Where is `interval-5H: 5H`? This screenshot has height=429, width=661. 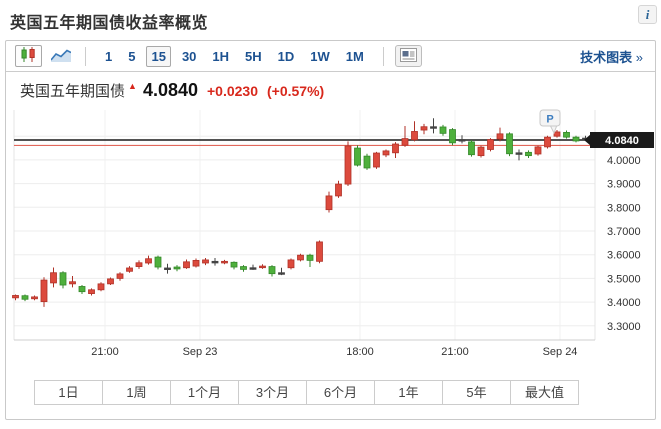 interval-5H: 5H is located at coordinates (253, 56).